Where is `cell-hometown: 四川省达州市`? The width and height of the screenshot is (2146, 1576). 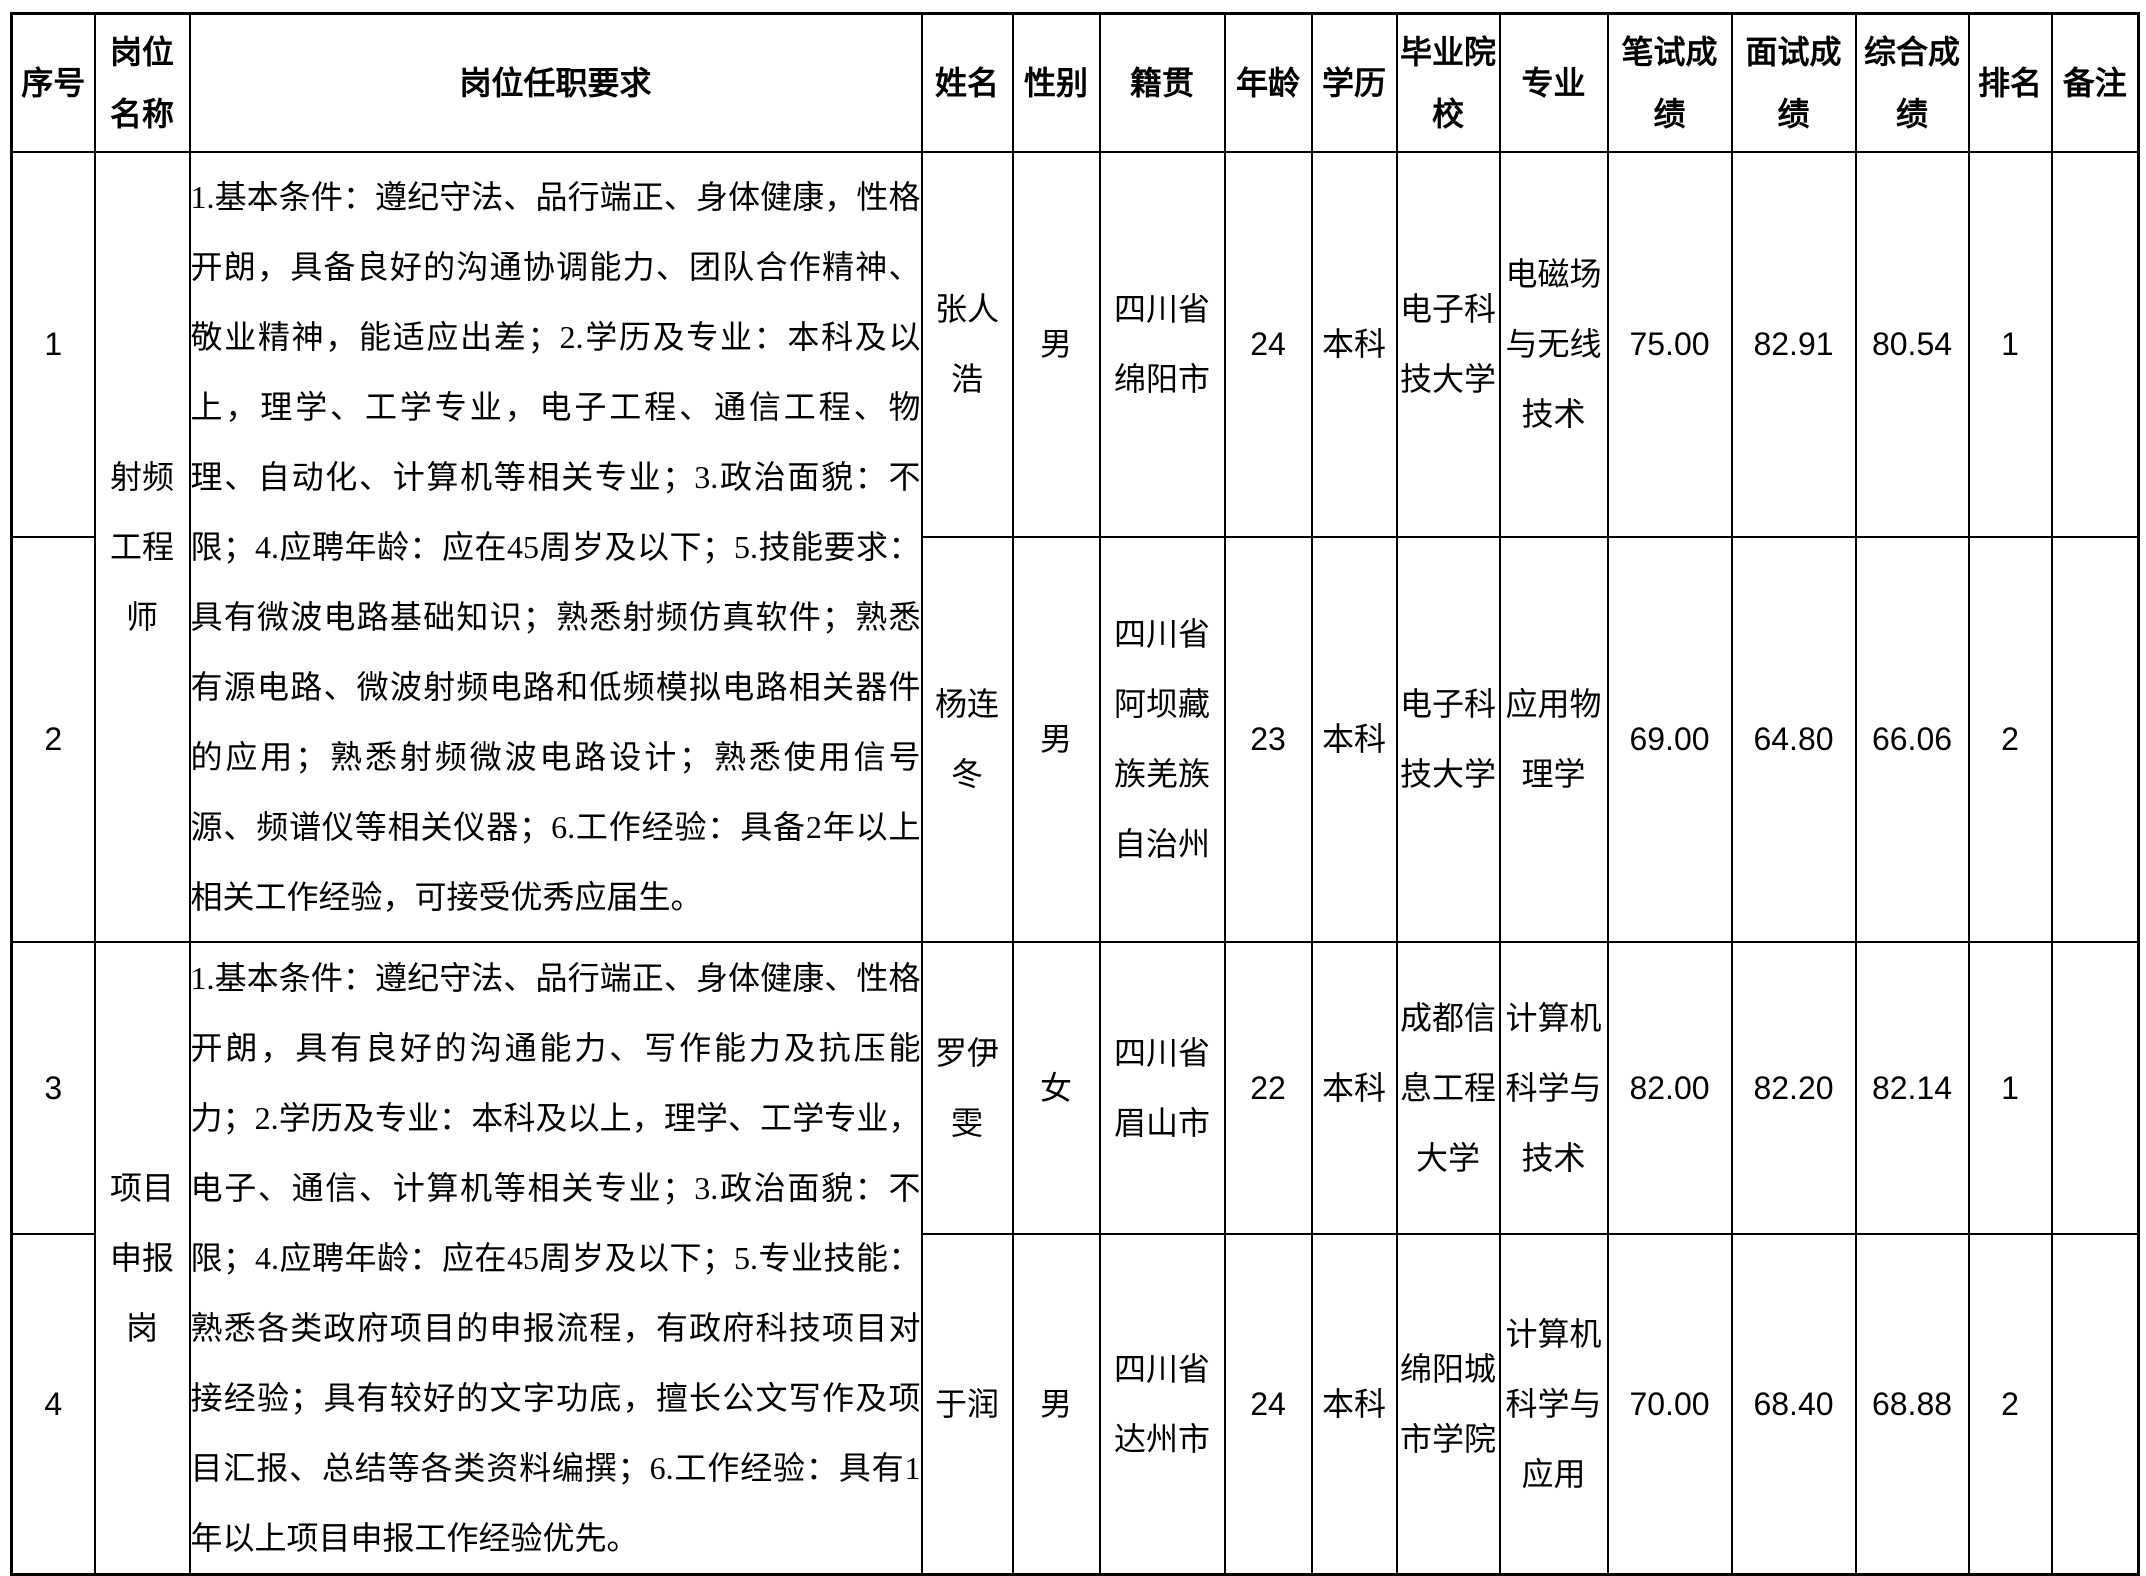
cell-hometown: 四川省达州市 is located at coordinates (1162, 1404).